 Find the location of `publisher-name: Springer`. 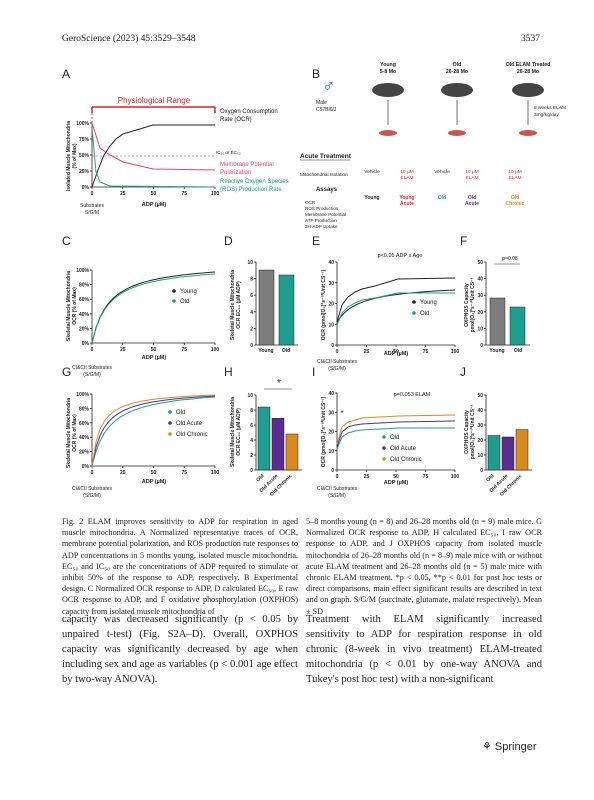

publisher-name: Springer is located at coordinates (515, 747).